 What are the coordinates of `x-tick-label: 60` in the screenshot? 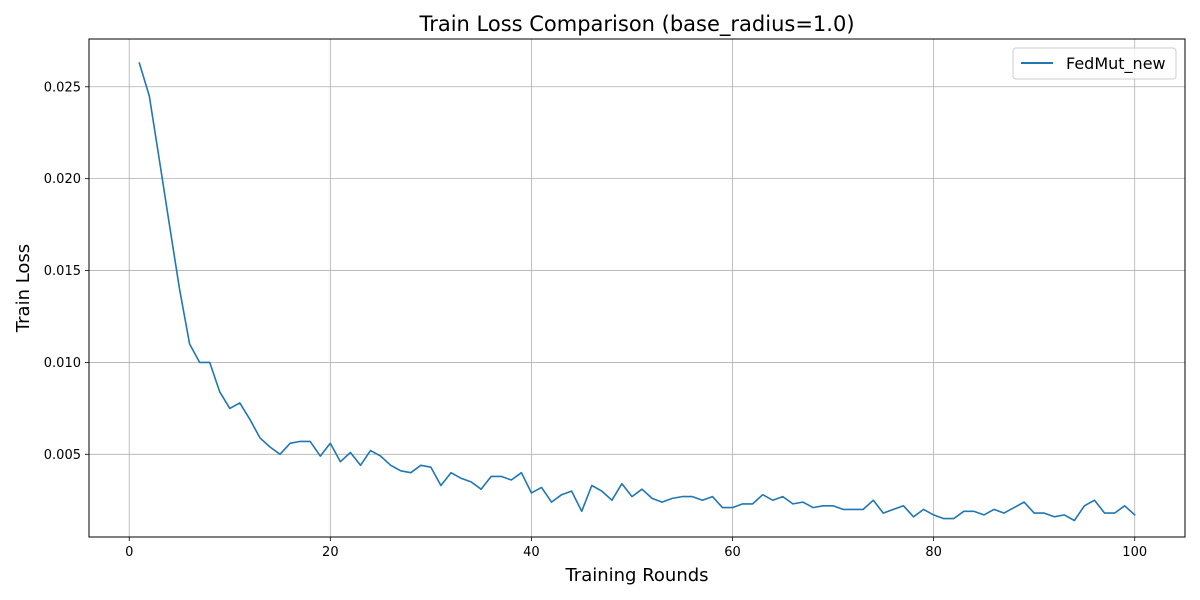 It's located at (732, 552).